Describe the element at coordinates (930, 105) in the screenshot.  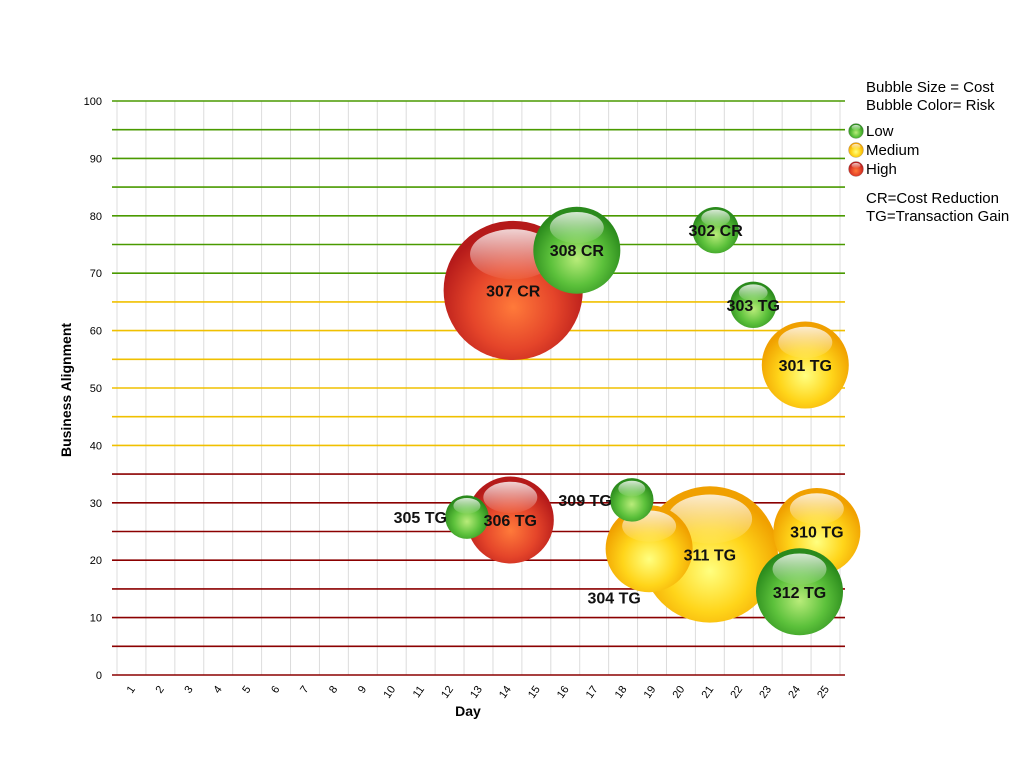
I see `legend-color-note: Bubble Color= Risk` at that location.